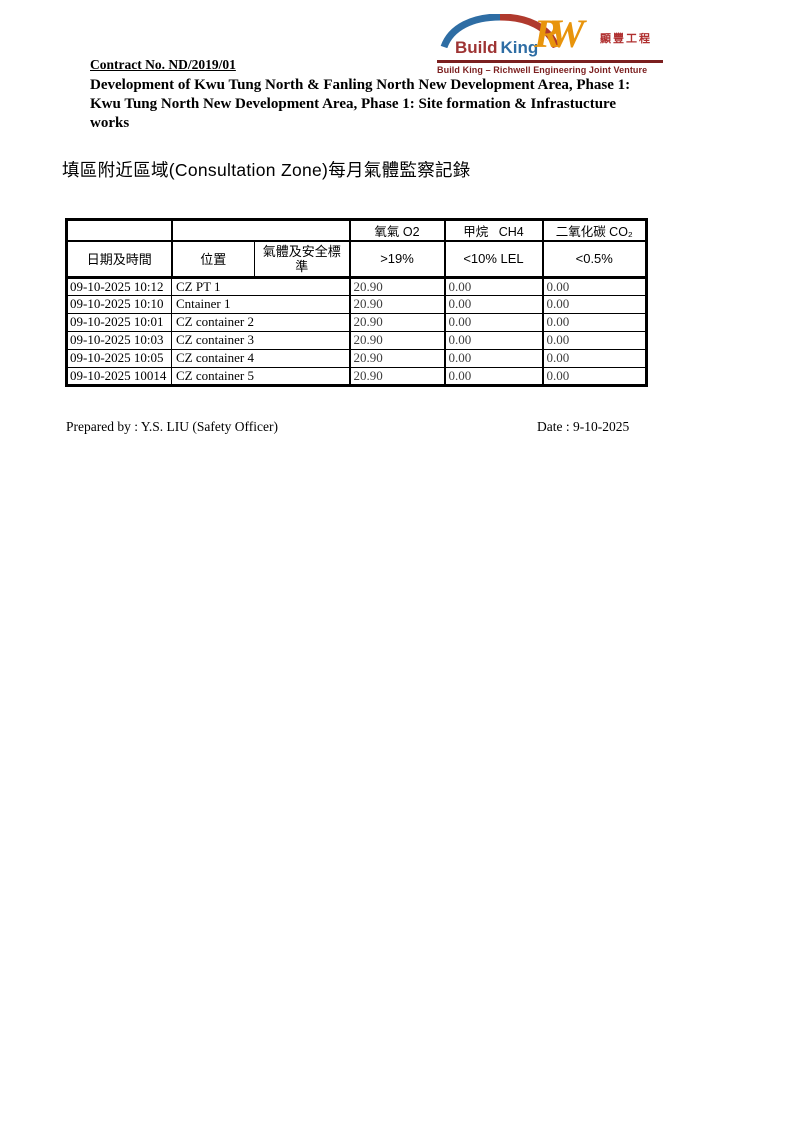 This screenshot has height=1123, width=794. Describe the element at coordinates (163, 64) in the screenshot. I see `contract-number: Contract No. ND/2019/01` at that location.